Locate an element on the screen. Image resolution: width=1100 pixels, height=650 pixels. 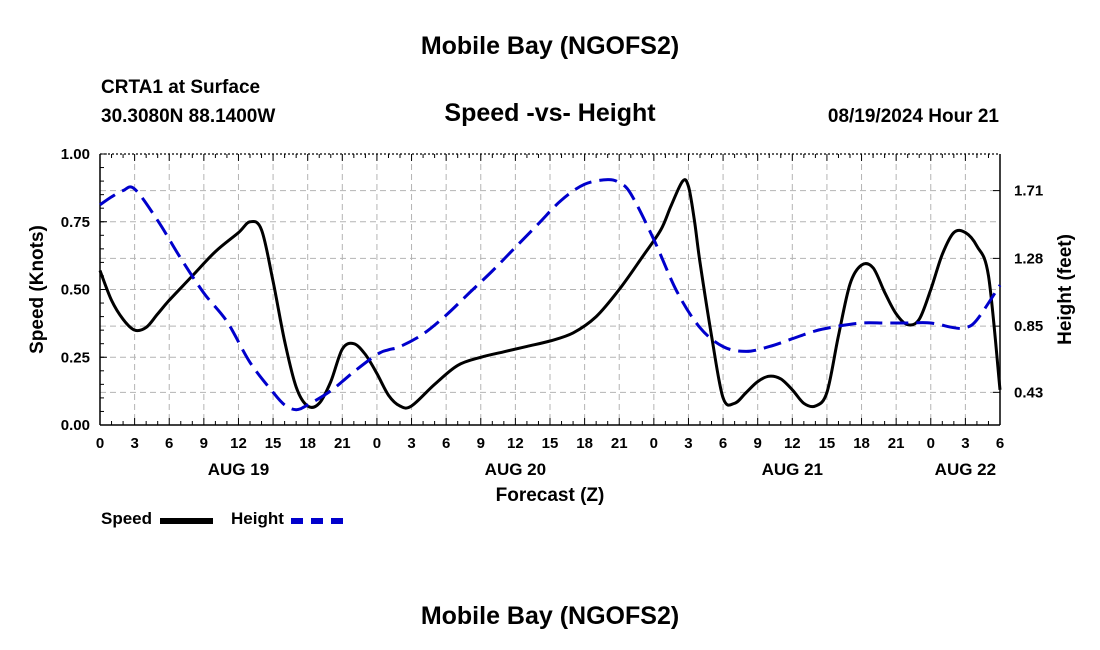
legend-speed-swatch is located at coordinates (186, 521).